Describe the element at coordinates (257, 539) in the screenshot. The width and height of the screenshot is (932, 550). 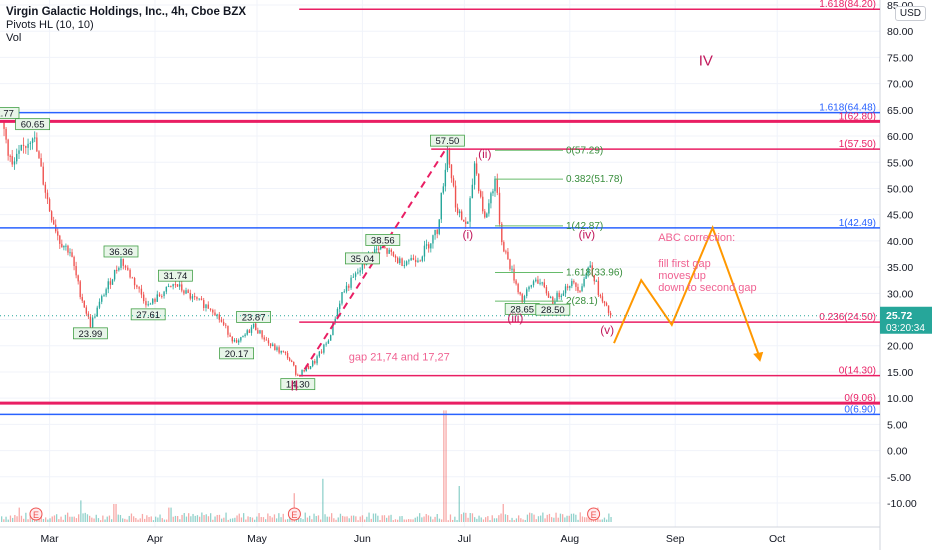
I see `x-tick-label: May` at that location.